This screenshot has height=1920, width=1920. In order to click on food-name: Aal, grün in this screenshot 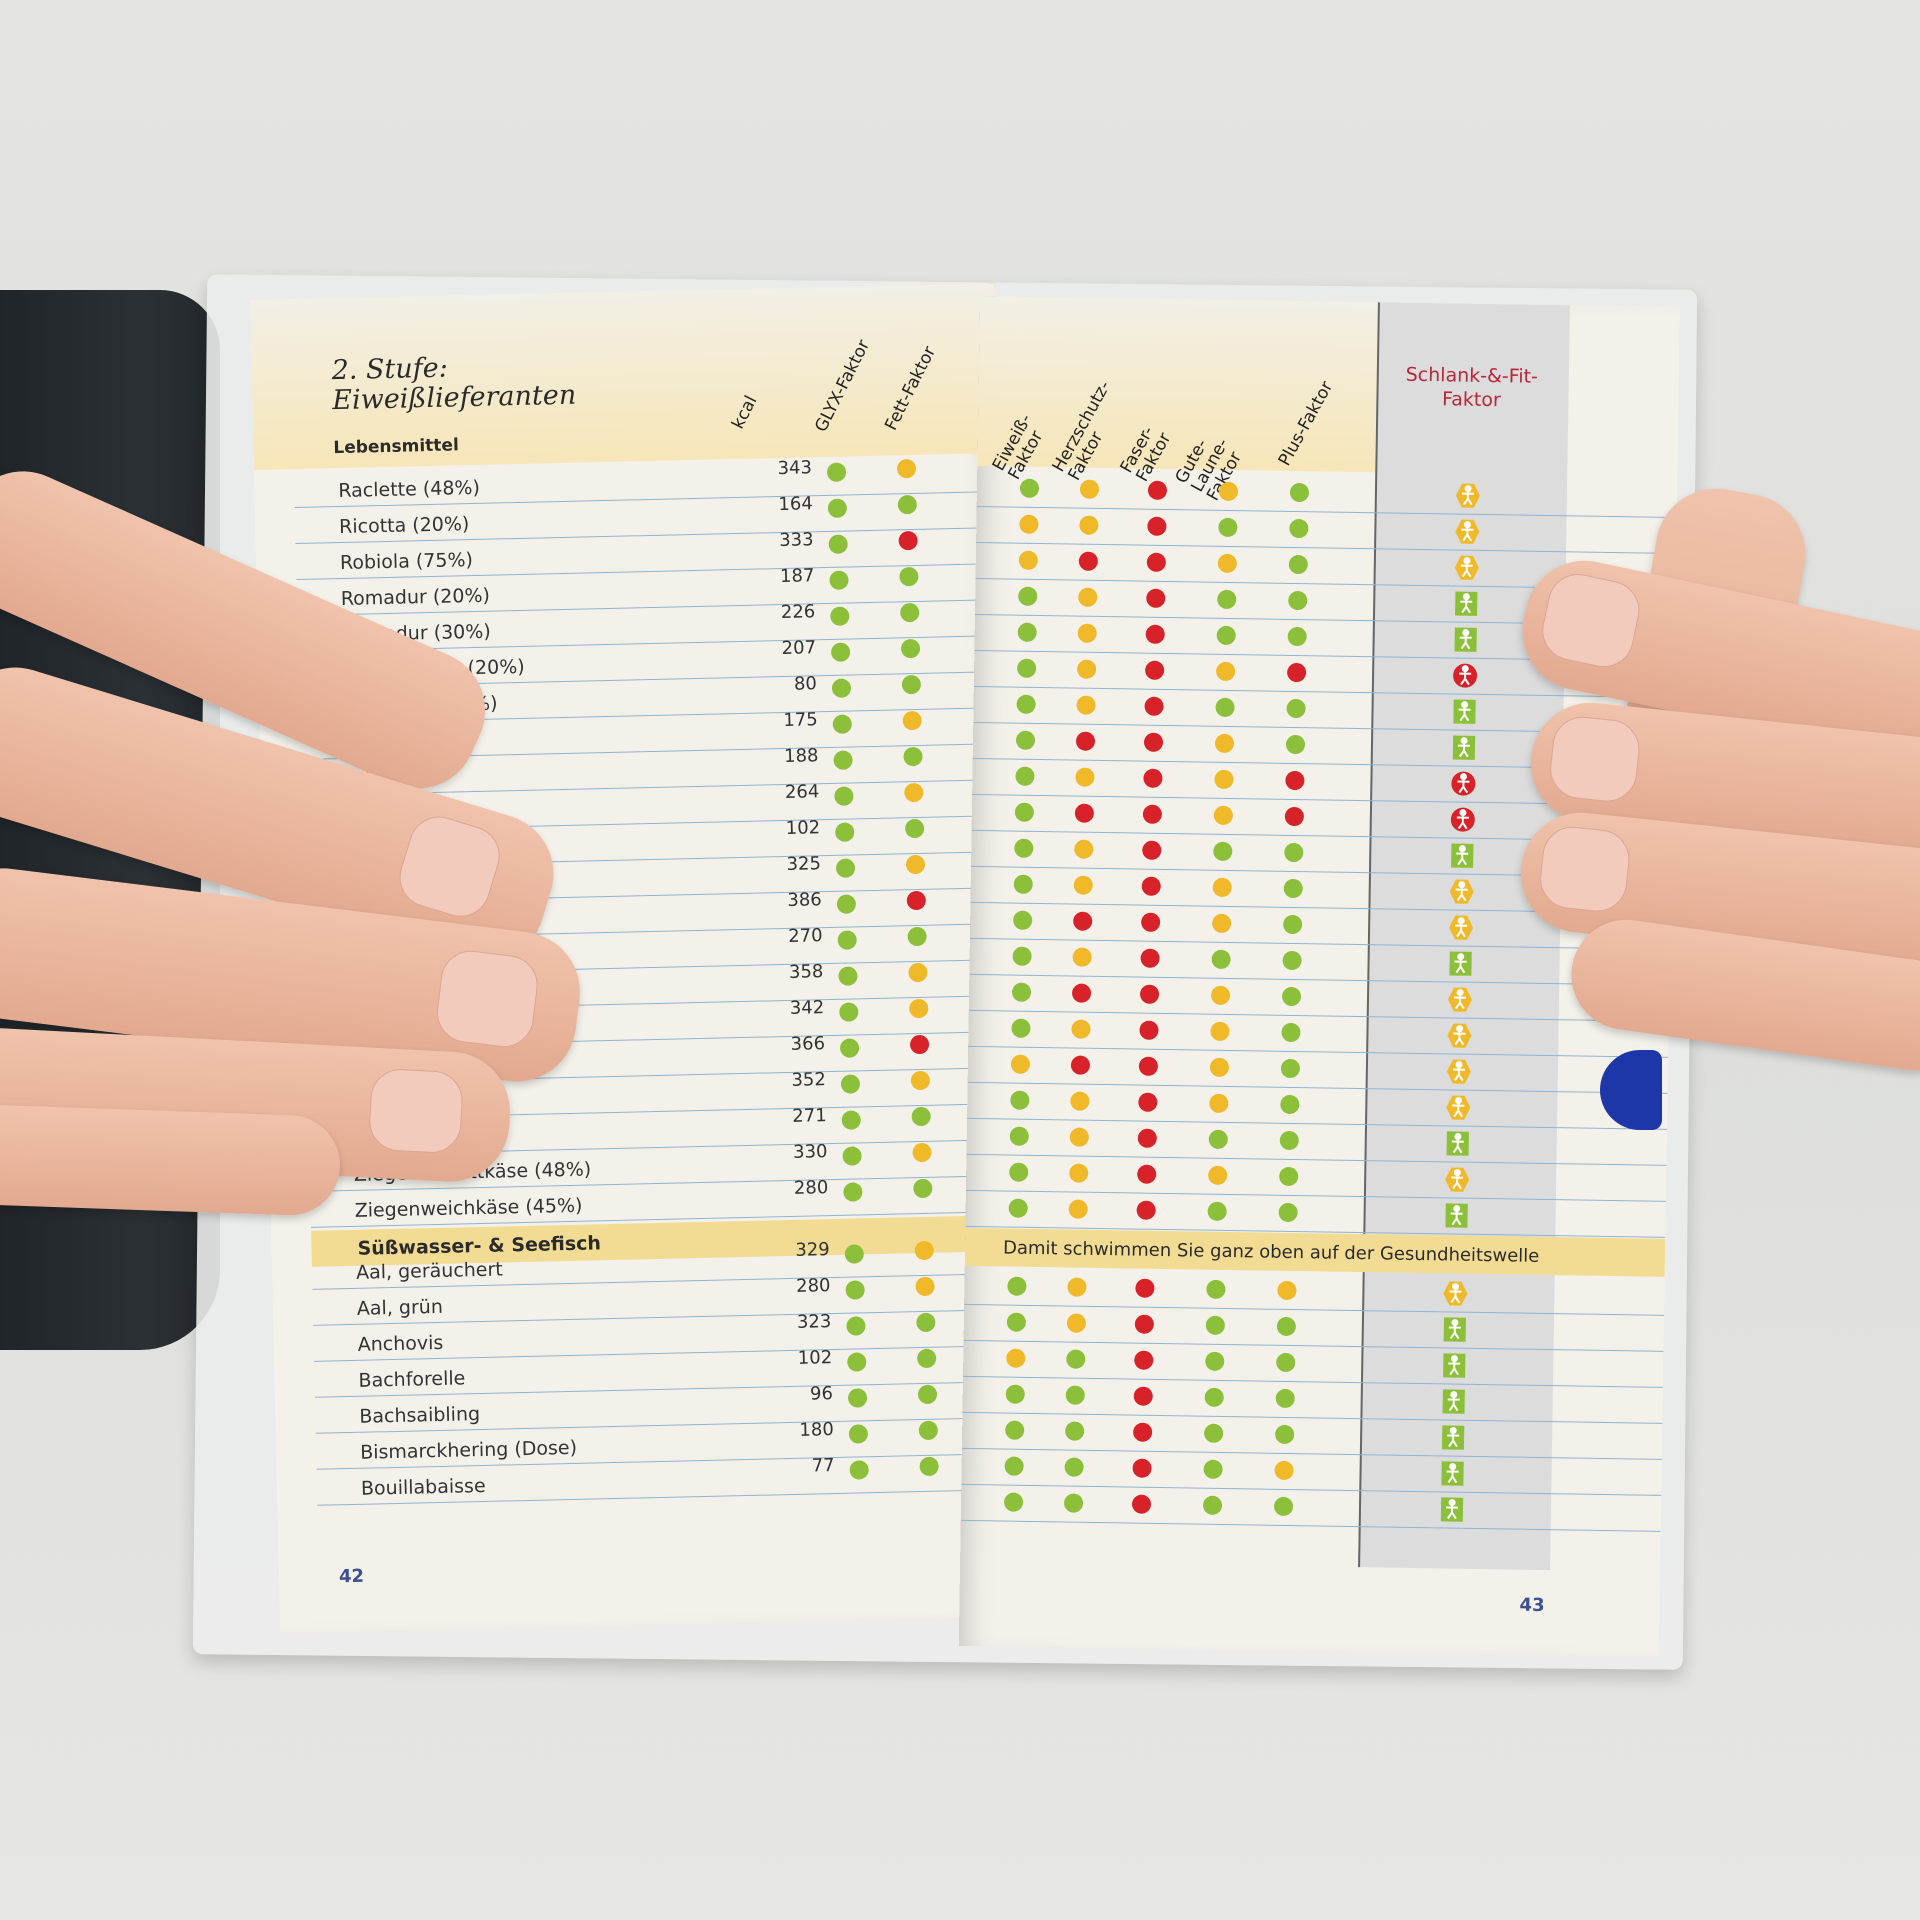, I will do `click(400, 1307)`.